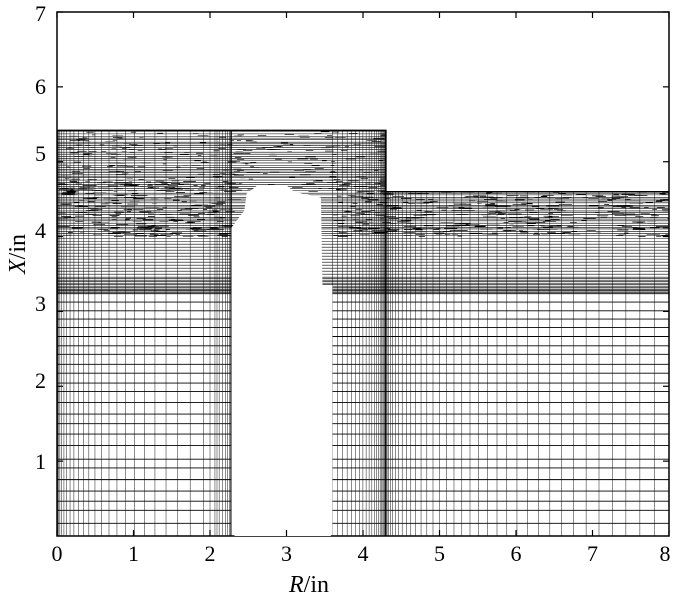  What do you see at coordinates (316, 585) in the screenshot?
I see `x-axis-unit: /in` at bounding box center [316, 585].